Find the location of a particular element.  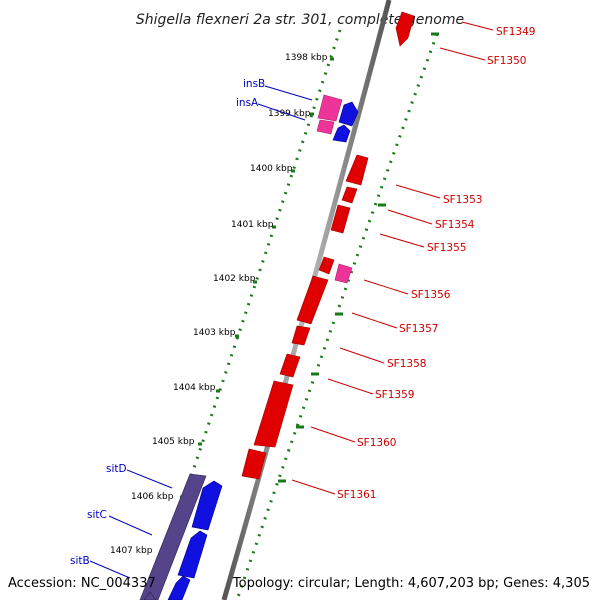

gene-sitC-rev is located at coordinates (192, 554).